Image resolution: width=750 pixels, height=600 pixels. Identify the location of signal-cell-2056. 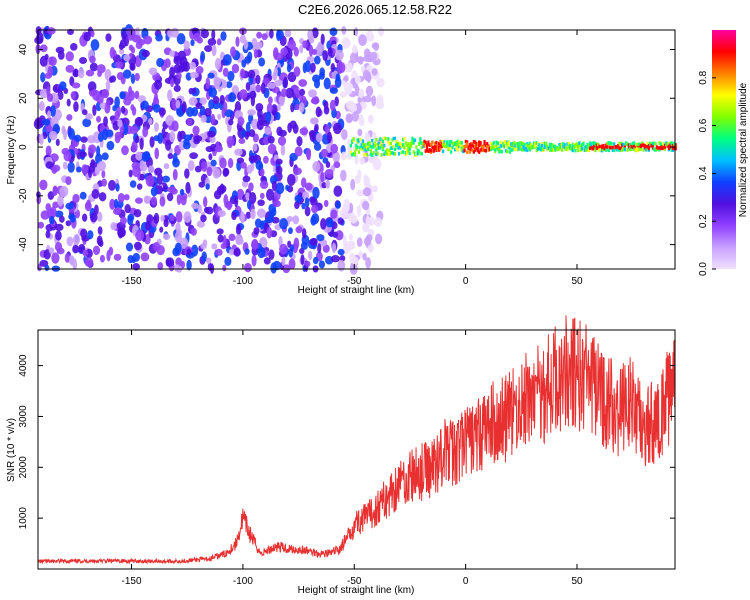
(642, 145).